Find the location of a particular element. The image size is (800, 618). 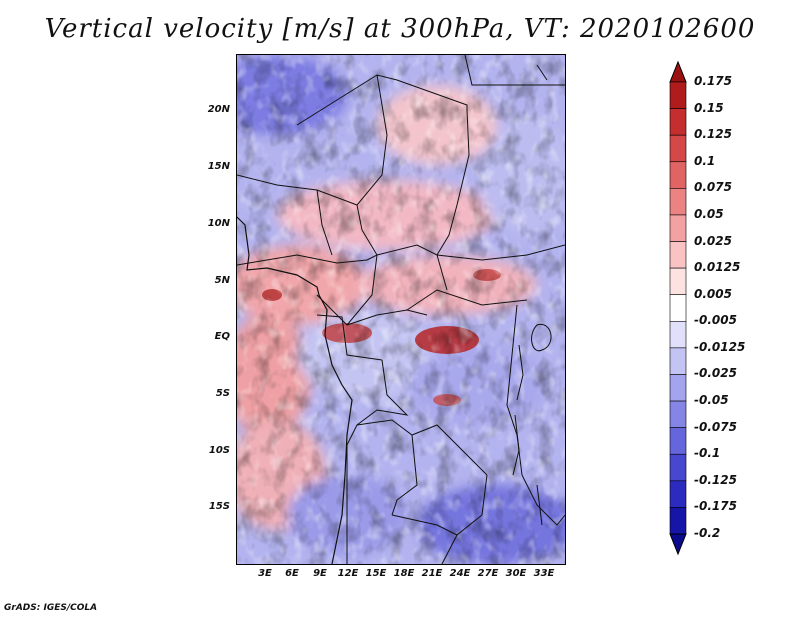

lon-label: 9E is located at coordinates (320, 573).